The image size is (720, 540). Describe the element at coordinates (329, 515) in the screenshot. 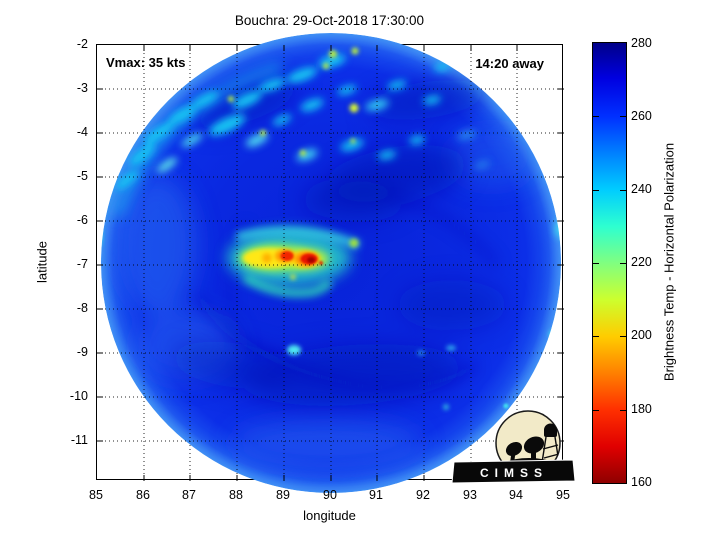

I see `x-axis-label: longitude` at that location.